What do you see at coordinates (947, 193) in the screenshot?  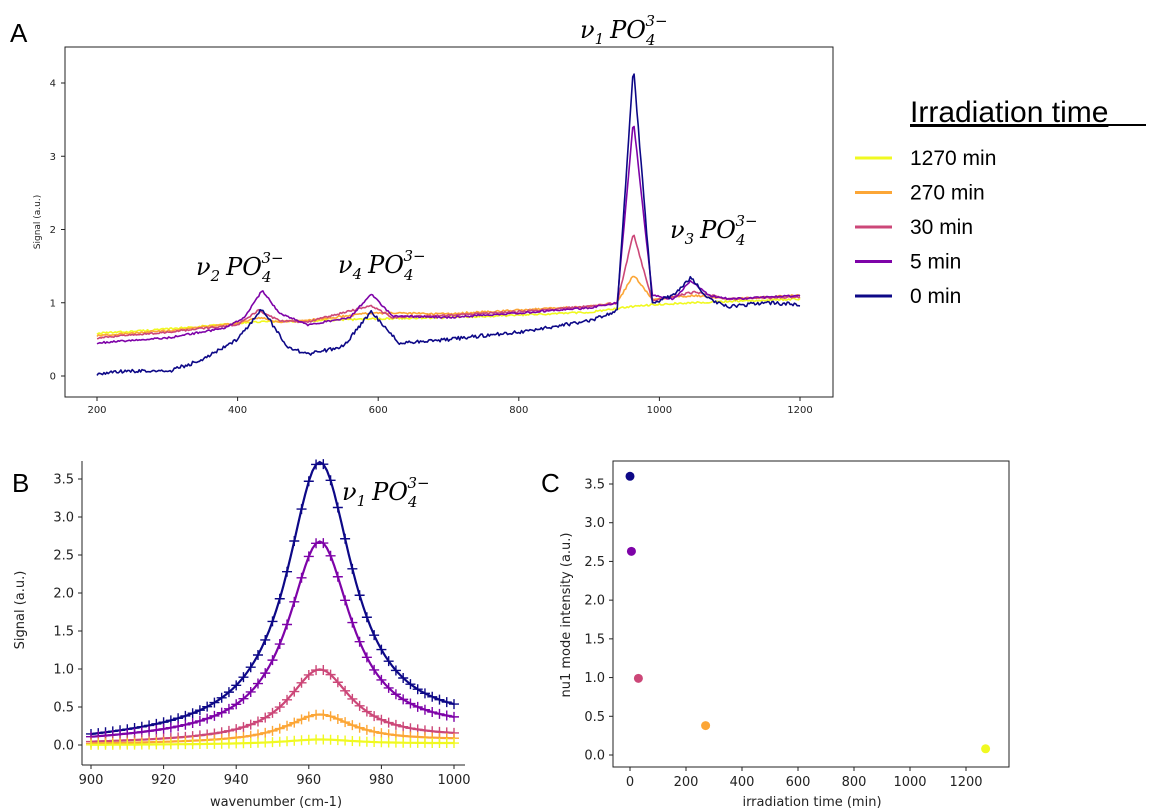 I see `legend-item-label: 270 min` at bounding box center [947, 193].